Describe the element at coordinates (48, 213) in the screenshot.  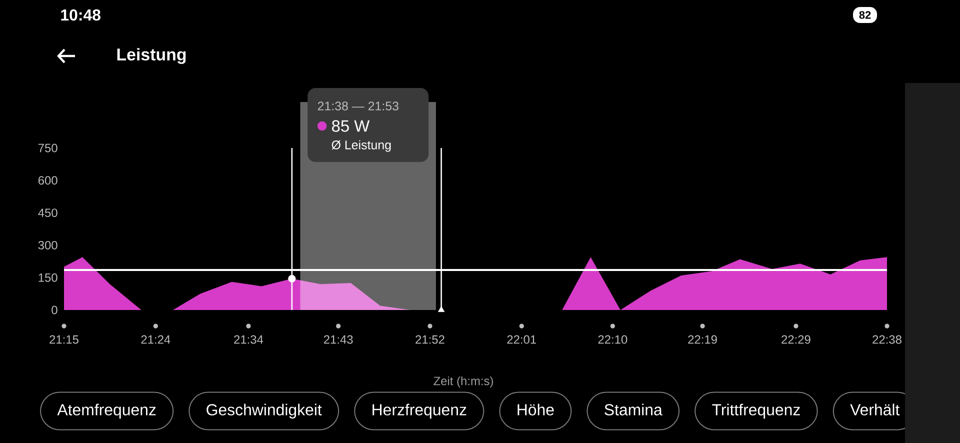
I see `y-tick-label: 450` at that location.